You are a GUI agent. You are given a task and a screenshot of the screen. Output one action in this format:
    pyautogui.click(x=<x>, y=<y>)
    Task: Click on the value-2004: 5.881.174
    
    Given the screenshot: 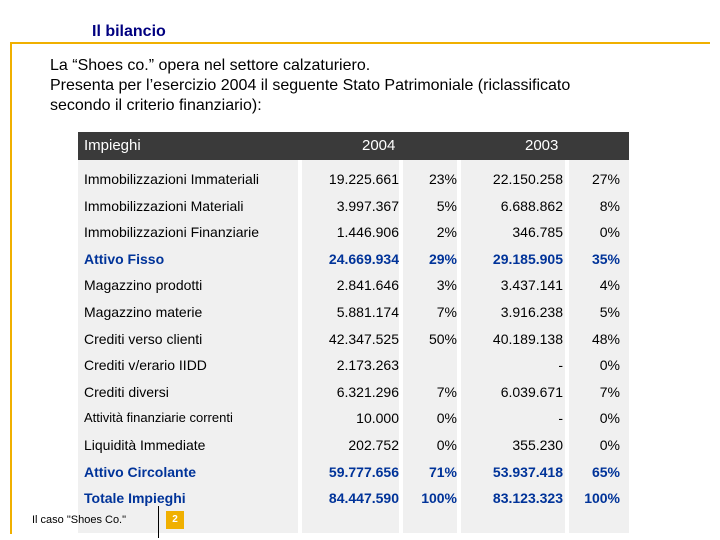 What is the action you would take?
    pyautogui.click(x=367, y=312)
    